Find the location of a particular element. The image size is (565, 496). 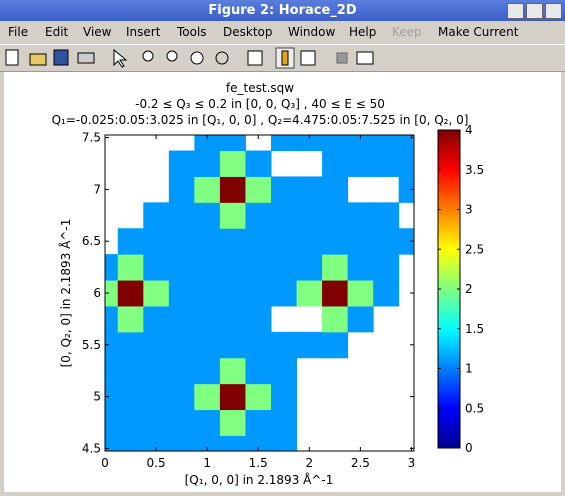

y-tick-label: 5.5 is located at coordinates (91, 345).